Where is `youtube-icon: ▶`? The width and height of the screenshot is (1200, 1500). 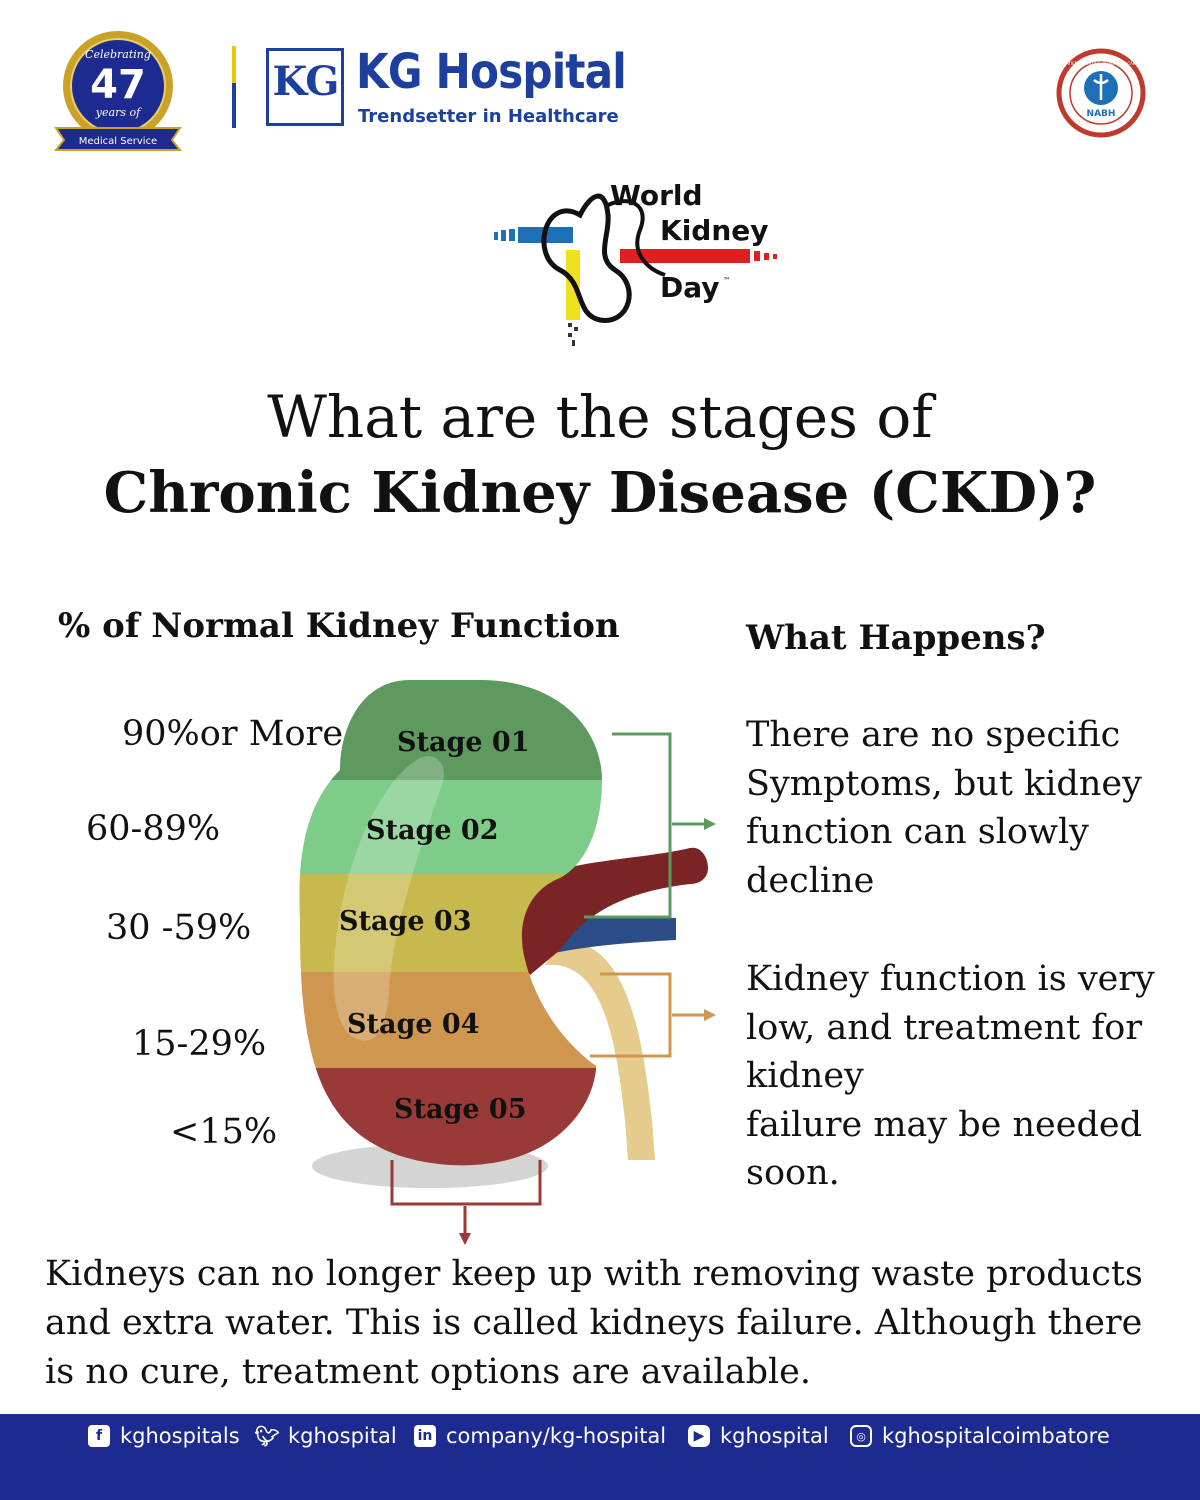 youtube-icon: ▶ is located at coordinates (699, 1436).